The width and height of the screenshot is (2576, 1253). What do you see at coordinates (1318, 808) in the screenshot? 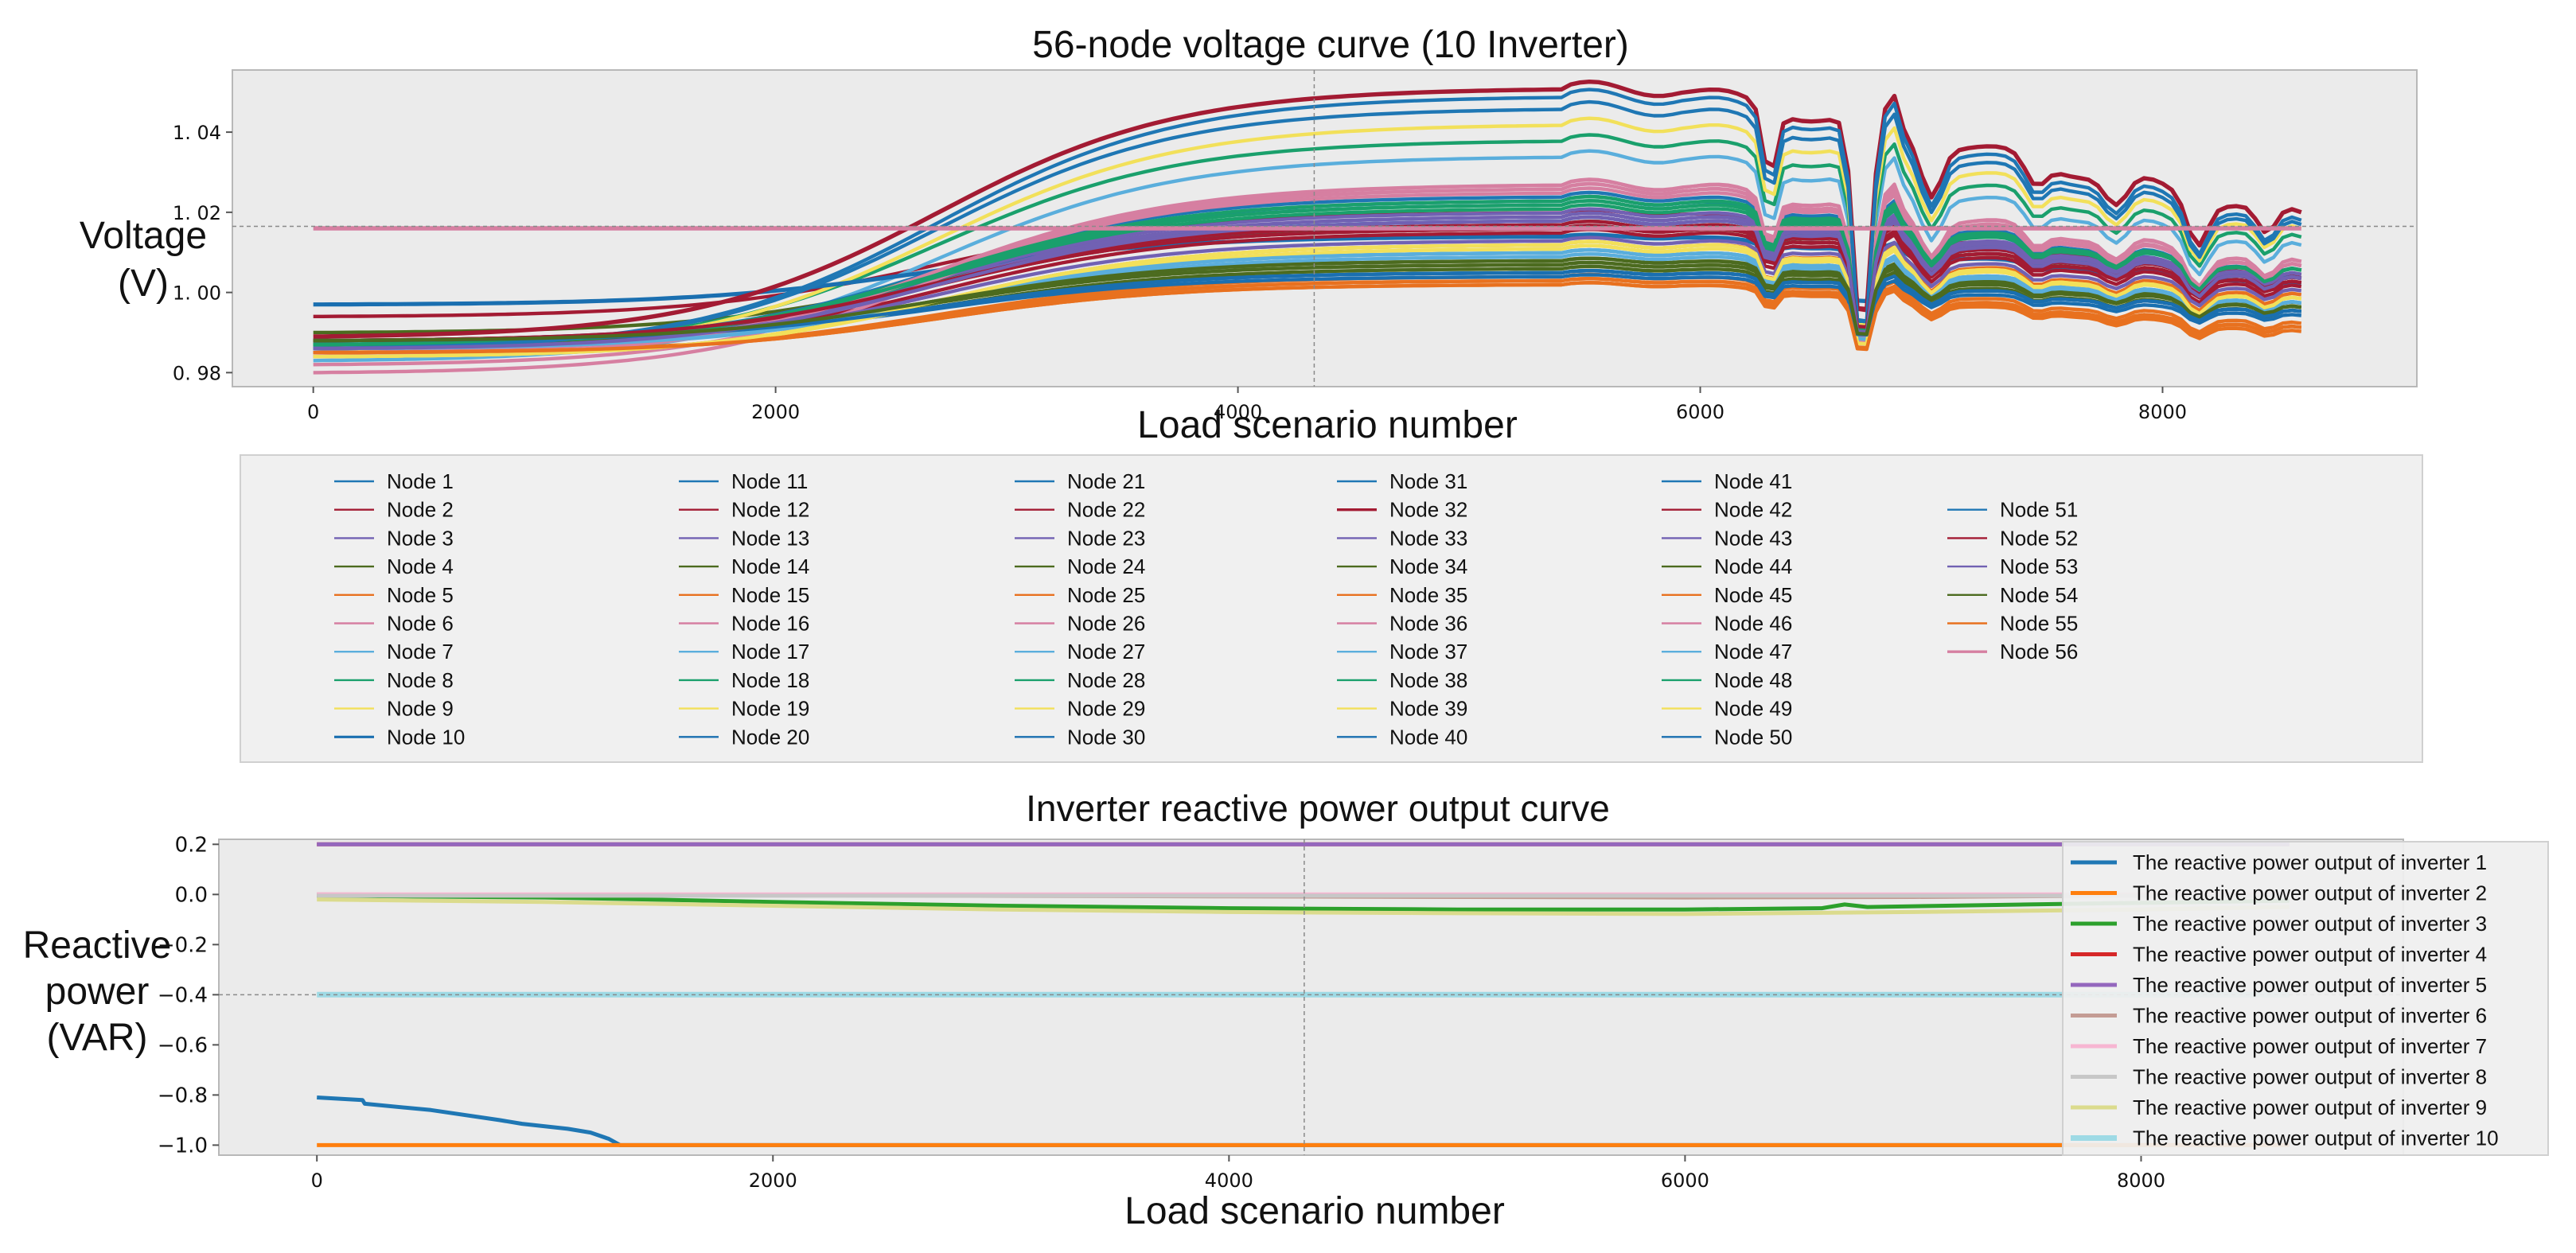
I see `reactive-chart-title: Inverter reactive power output curve` at bounding box center [1318, 808].